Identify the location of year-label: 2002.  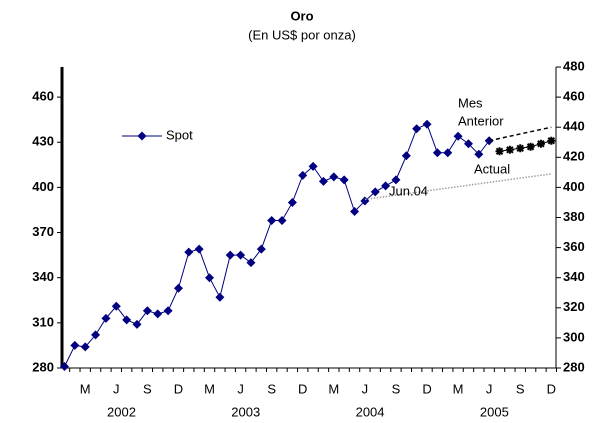
(121, 411).